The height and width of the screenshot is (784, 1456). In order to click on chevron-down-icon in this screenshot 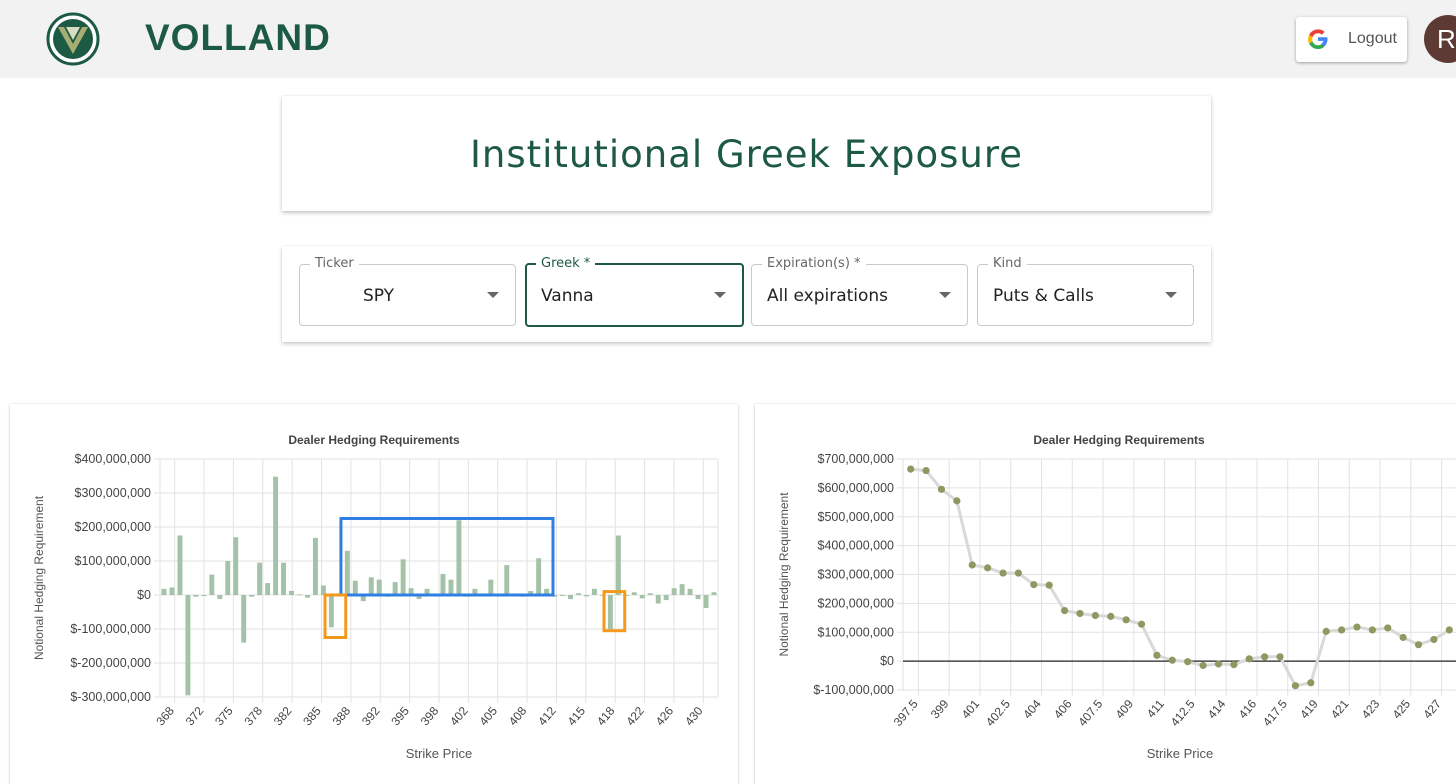, I will do `click(1171, 295)`.